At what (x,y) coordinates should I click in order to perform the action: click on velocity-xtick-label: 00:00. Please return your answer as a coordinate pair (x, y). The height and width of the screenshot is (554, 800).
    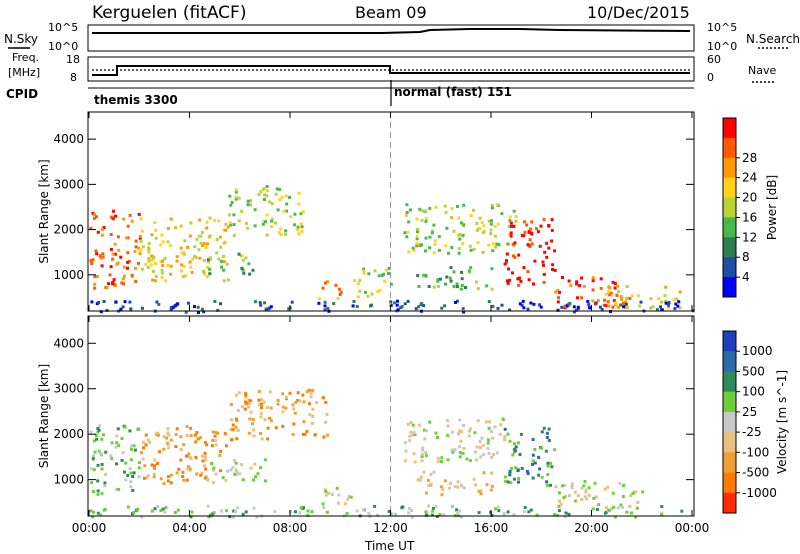
    Looking at the image, I should click on (692, 528).